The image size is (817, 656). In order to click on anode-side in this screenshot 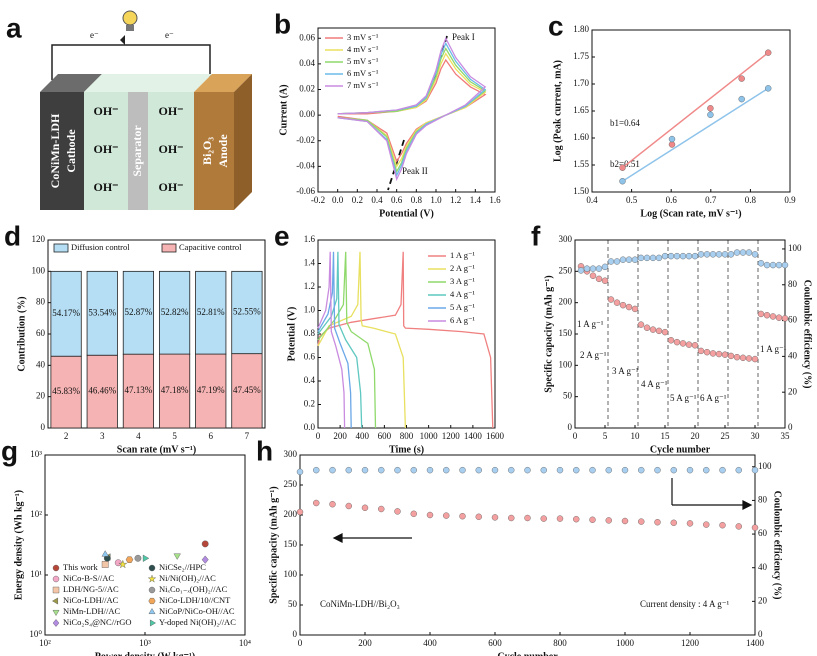, I will do `click(243, 142)`.